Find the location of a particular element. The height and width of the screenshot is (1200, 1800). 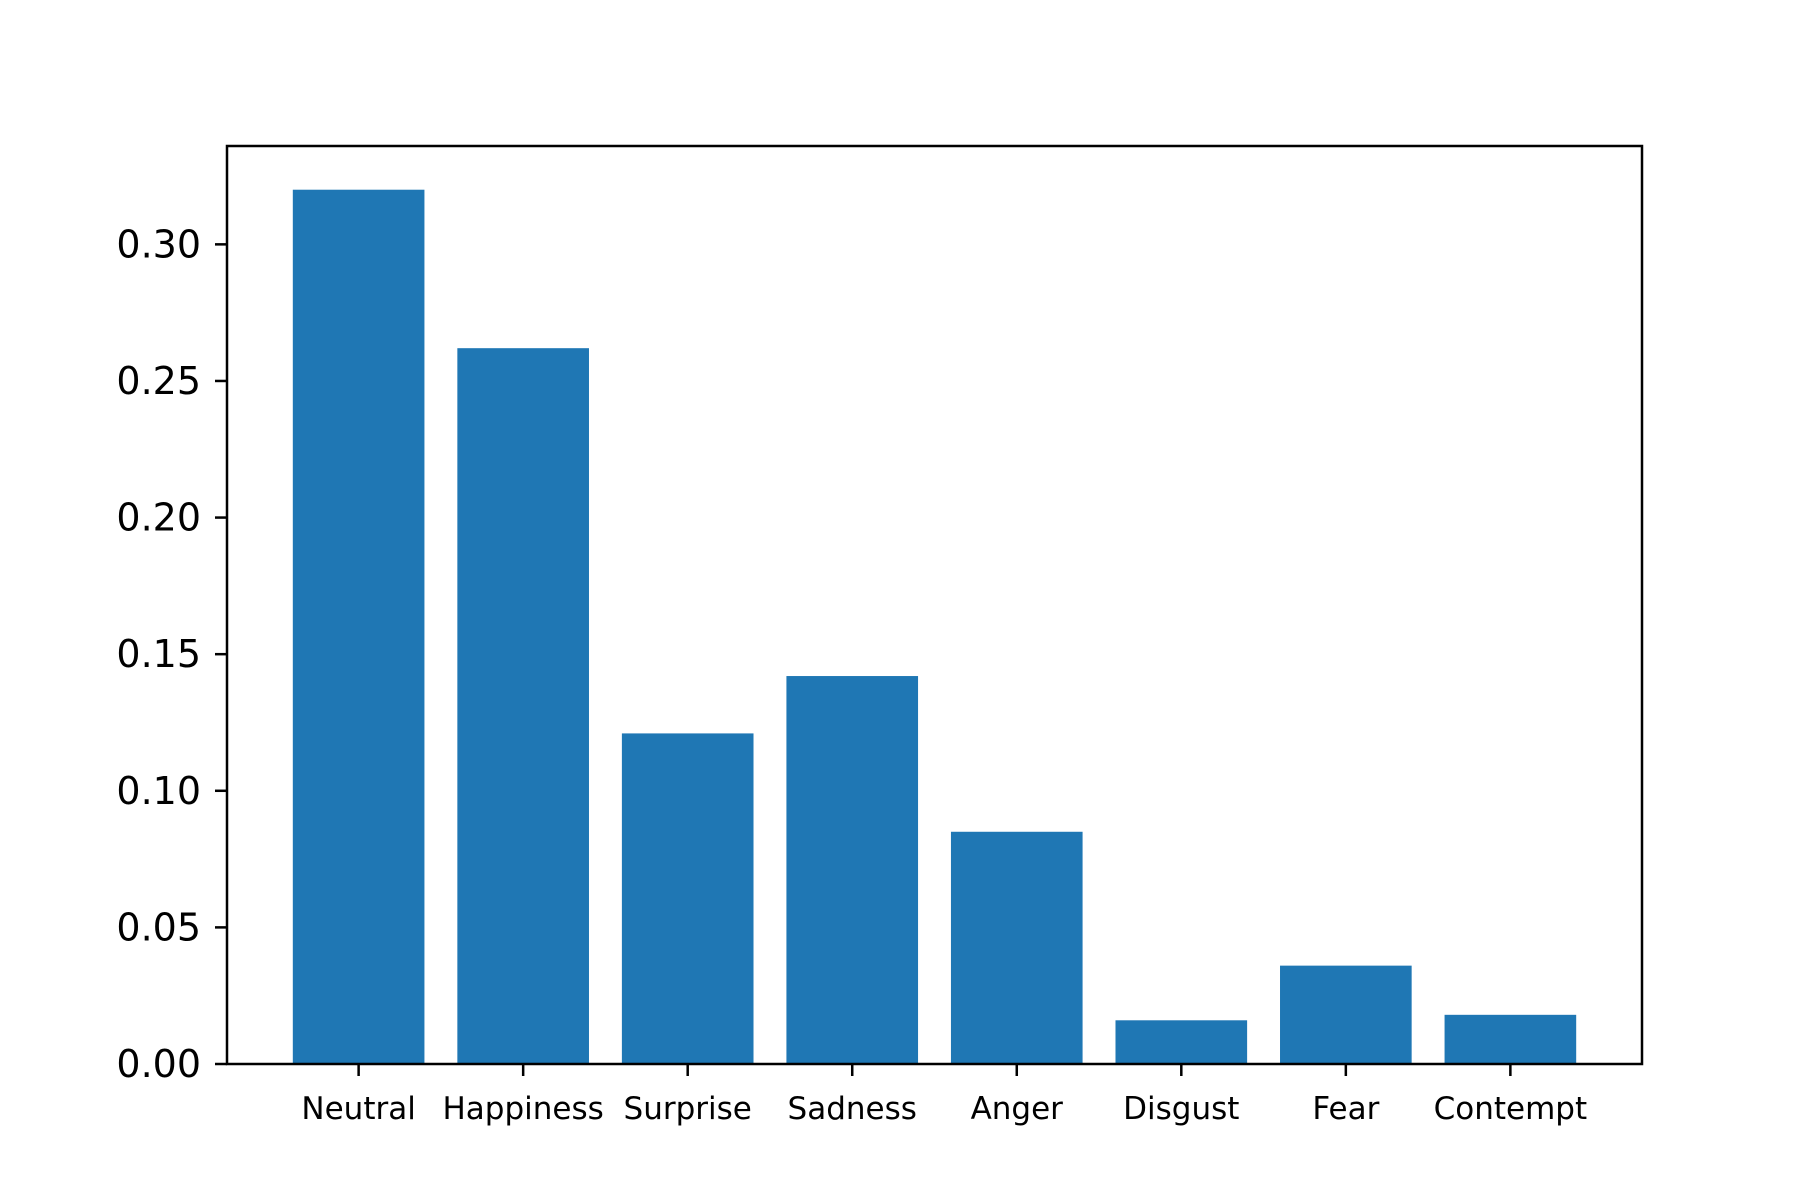

x-tick-label: Neutral is located at coordinates (358, 1109).